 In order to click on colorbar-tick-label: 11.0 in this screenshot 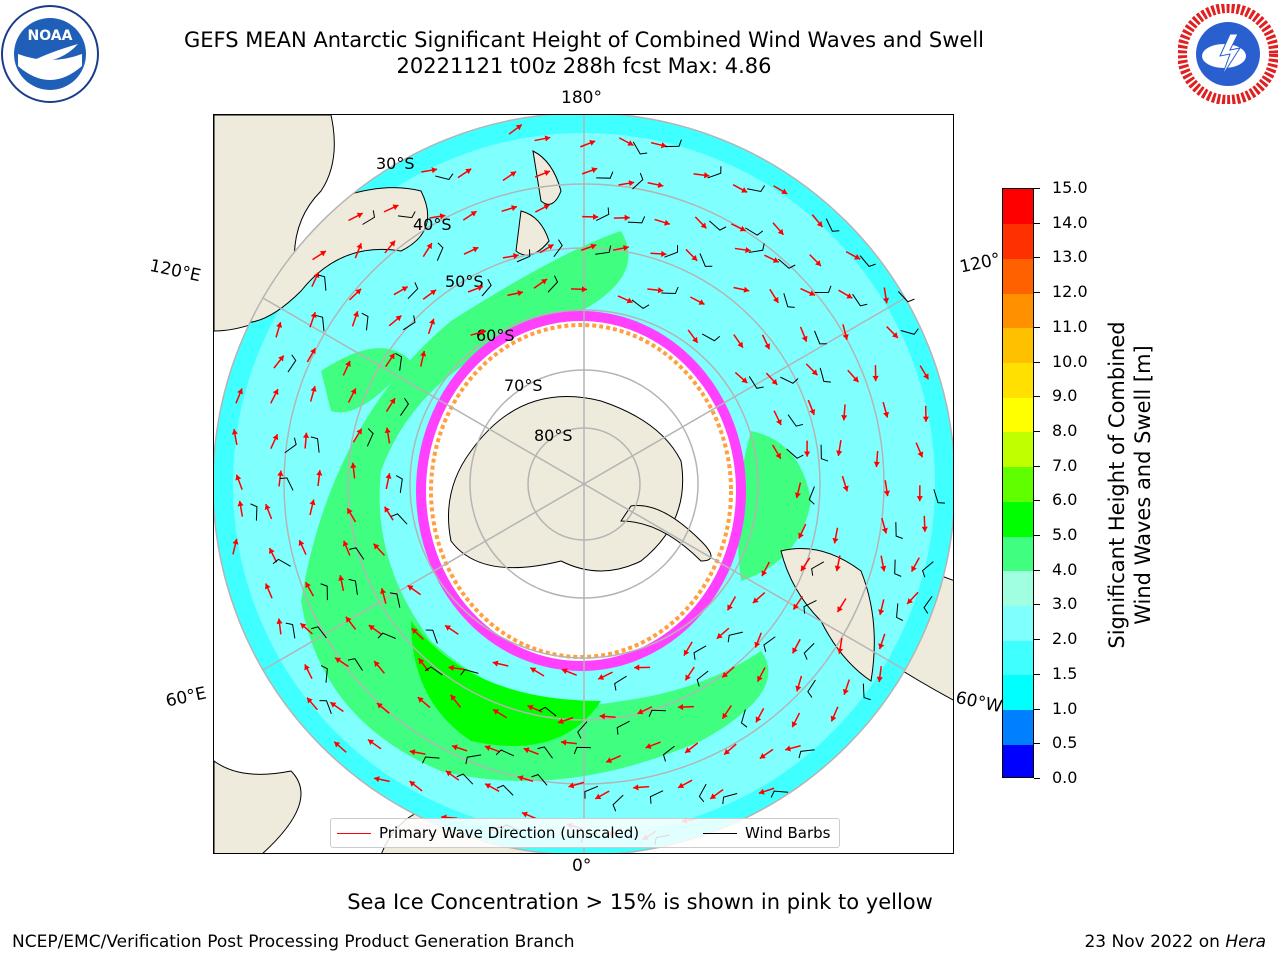, I will do `click(1070, 326)`.